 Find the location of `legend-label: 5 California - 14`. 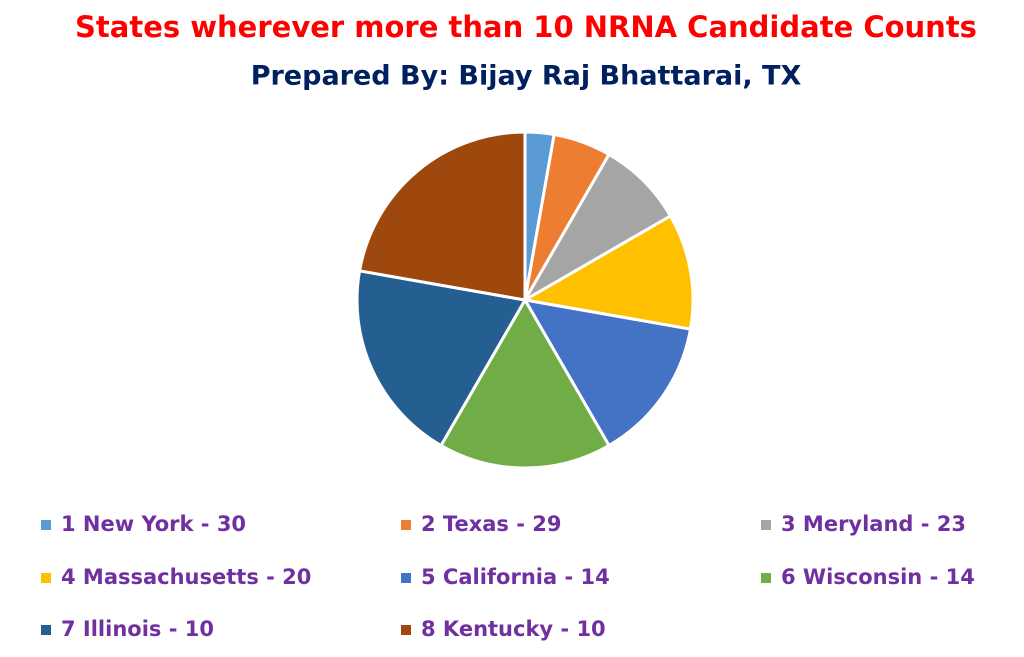

legend-label: 5 California - 14 is located at coordinates (515, 577).